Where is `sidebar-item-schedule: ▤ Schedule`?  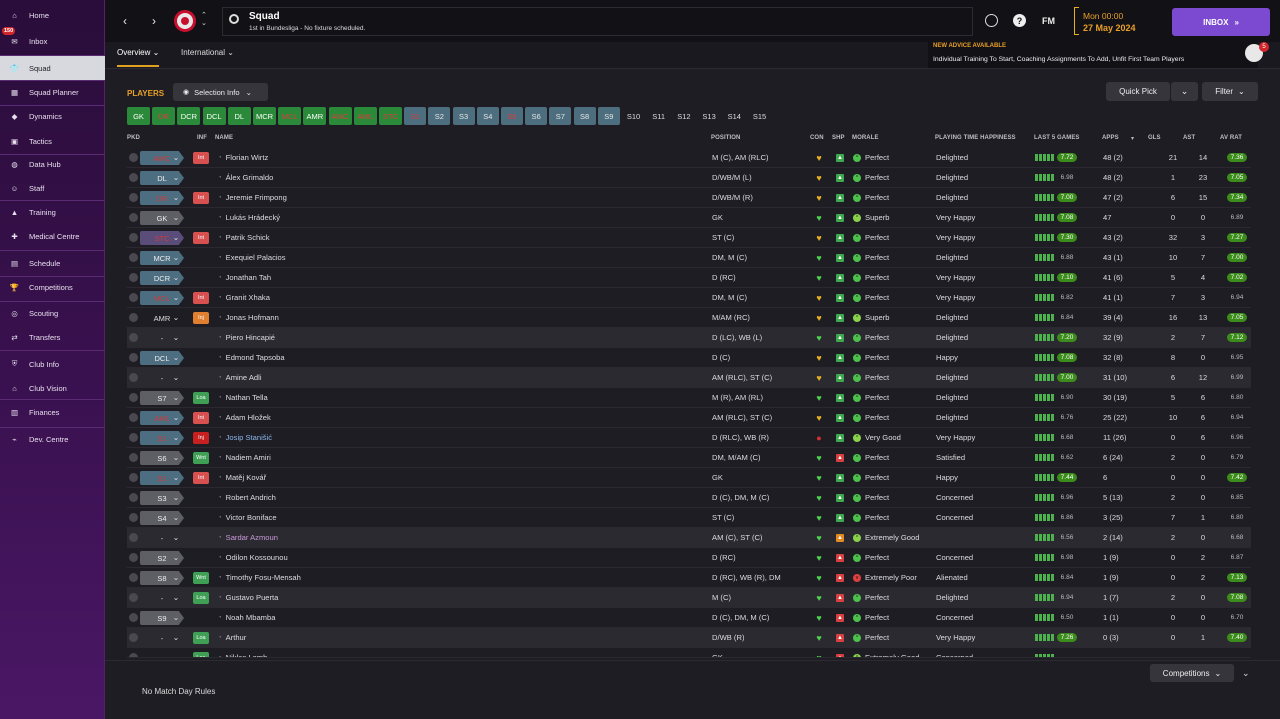
sidebar-item-schedule: ▤ Schedule is located at coordinates (52, 263).